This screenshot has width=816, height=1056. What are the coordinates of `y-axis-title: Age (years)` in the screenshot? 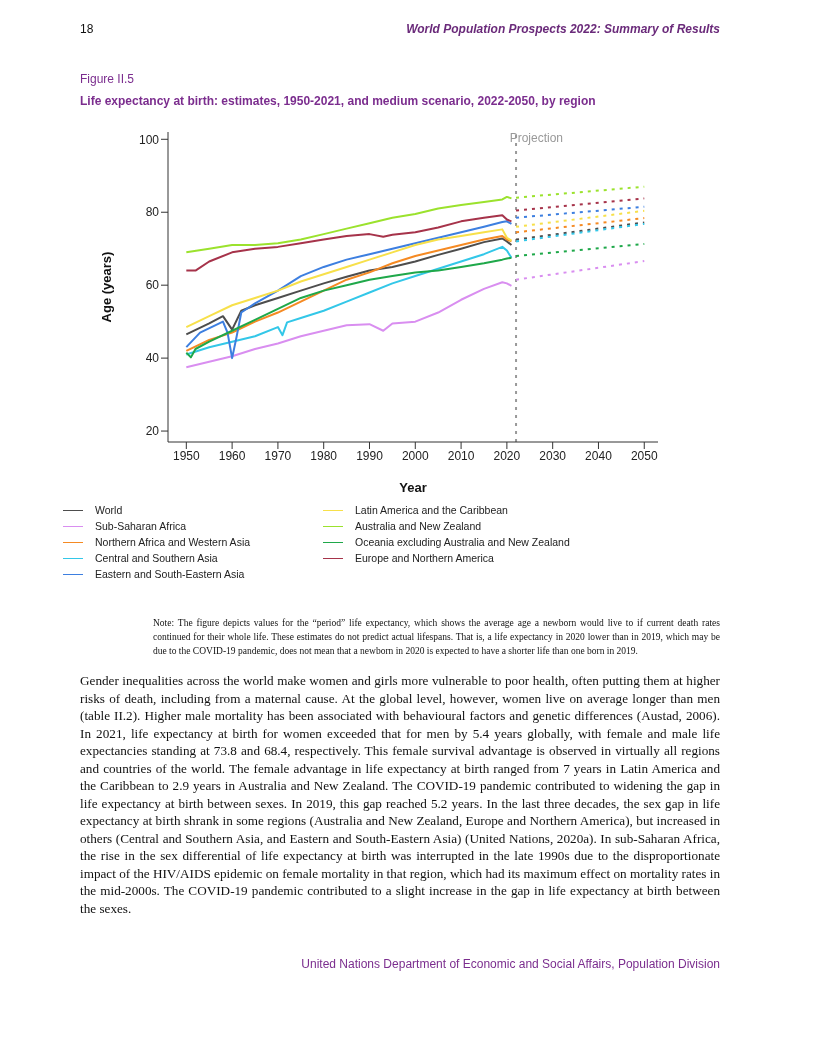 It's located at (106, 287).